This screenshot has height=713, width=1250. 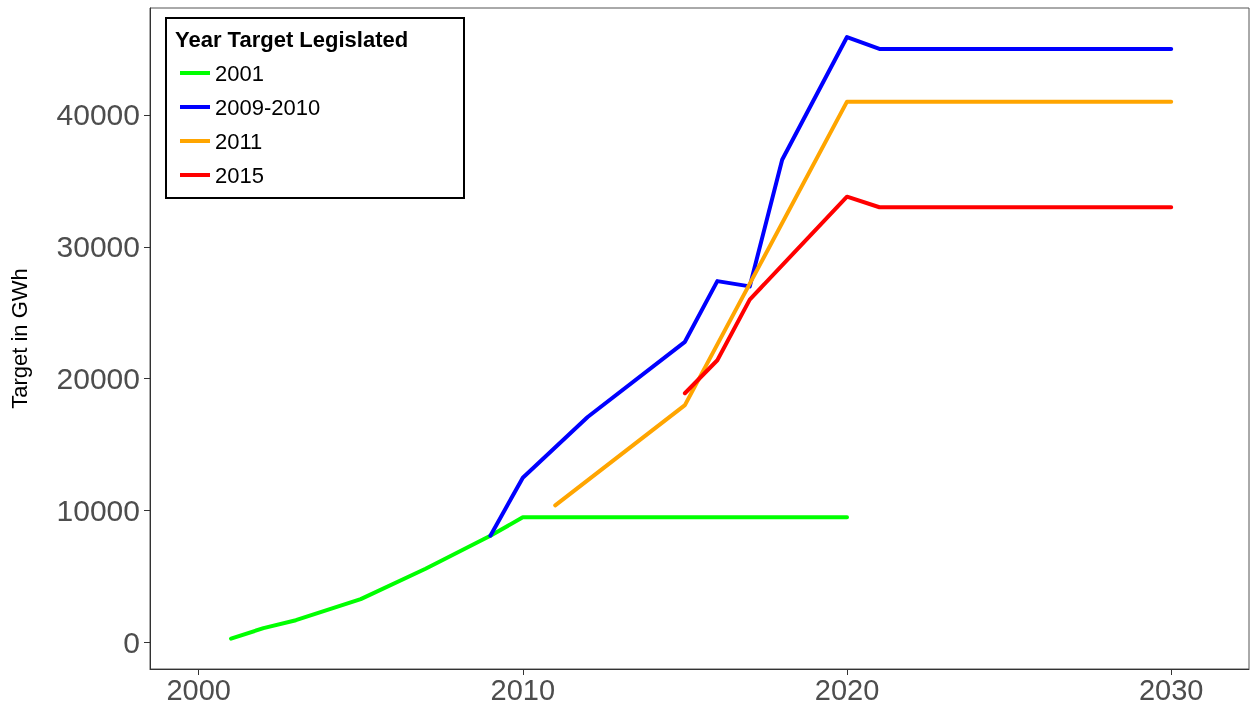 What do you see at coordinates (98, 247) in the screenshot?
I see `y-tick-label: 30000` at bounding box center [98, 247].